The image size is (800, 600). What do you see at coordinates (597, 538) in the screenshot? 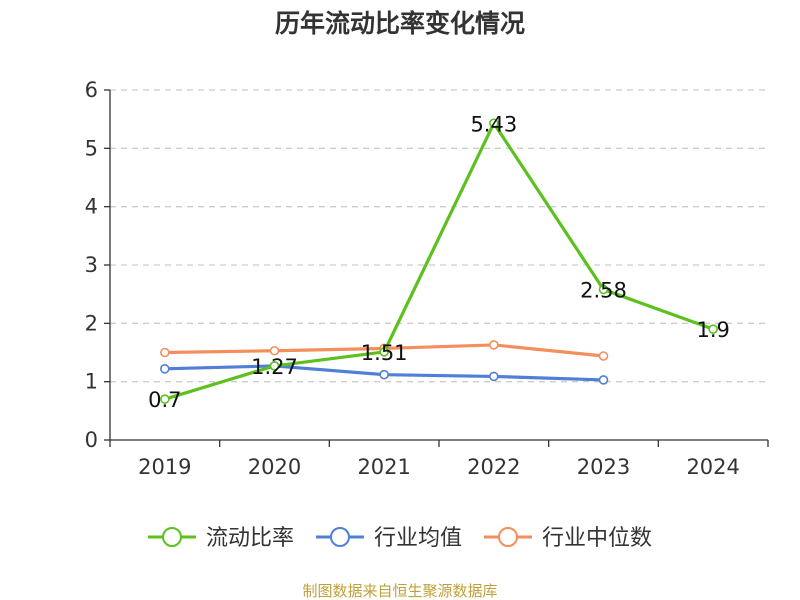
I see `legend-label-3: 行业中位数` at bounding box center [597, 538].